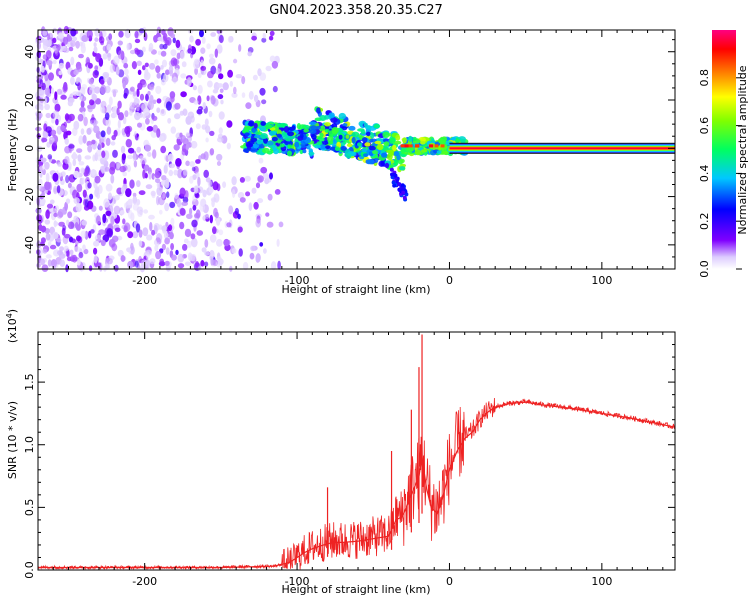  I want to click on spectrogram-y-label: Frequency (Hz), so click(12, 150).